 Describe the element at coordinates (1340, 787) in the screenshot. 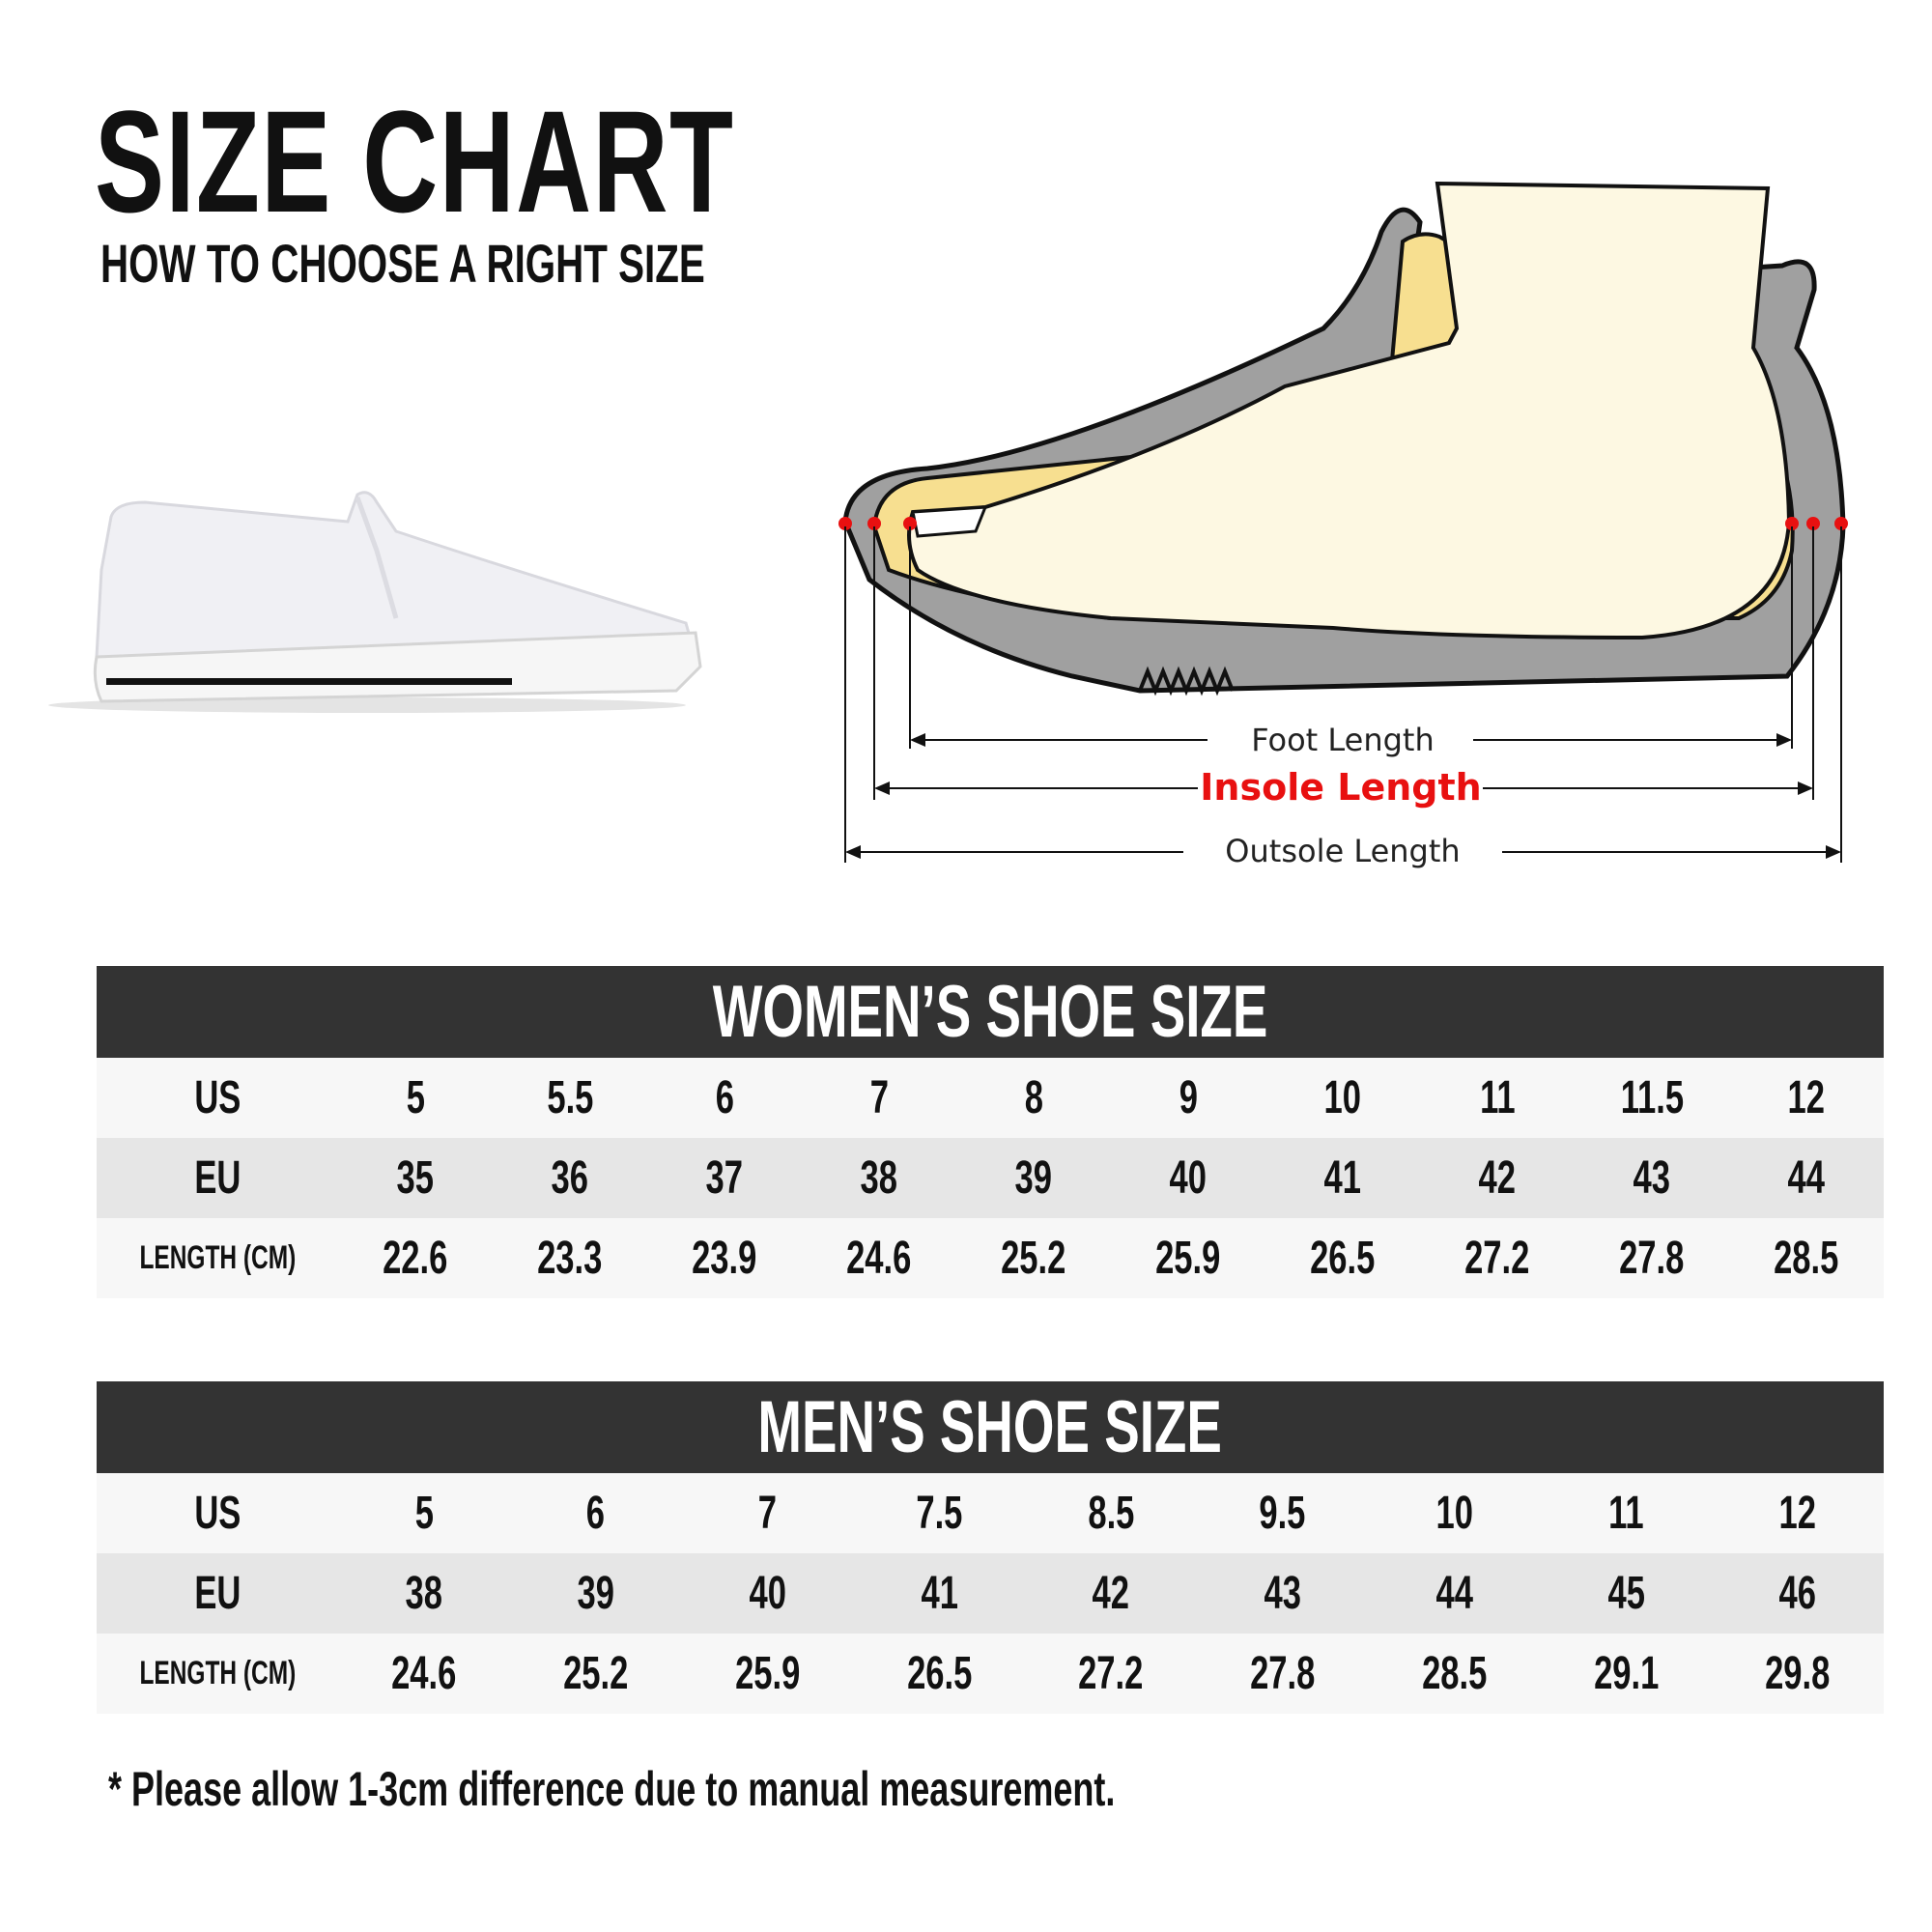

I see `insole-length-label: Insole Length` at that location.